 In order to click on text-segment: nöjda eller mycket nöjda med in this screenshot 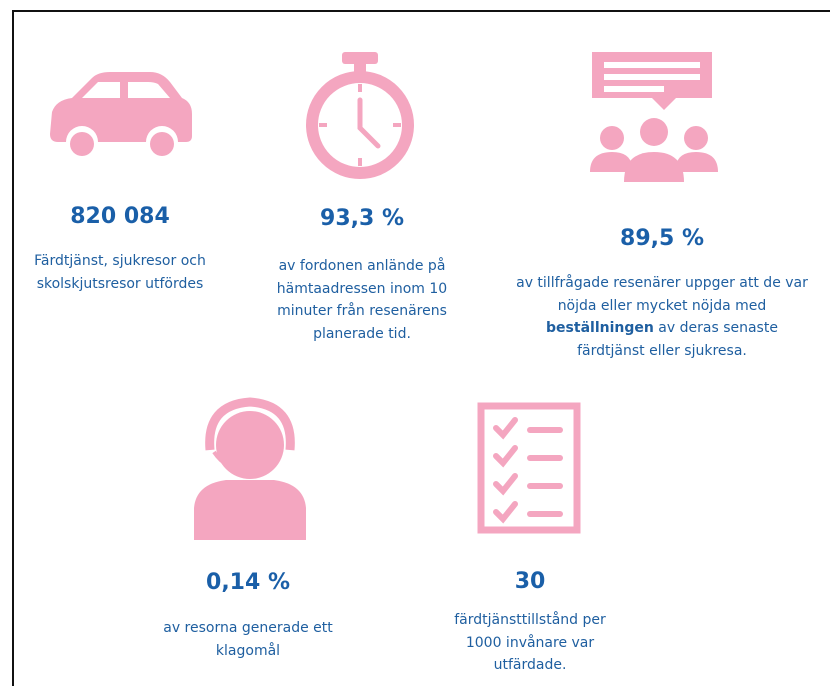, I will do `click(662, 305)`.